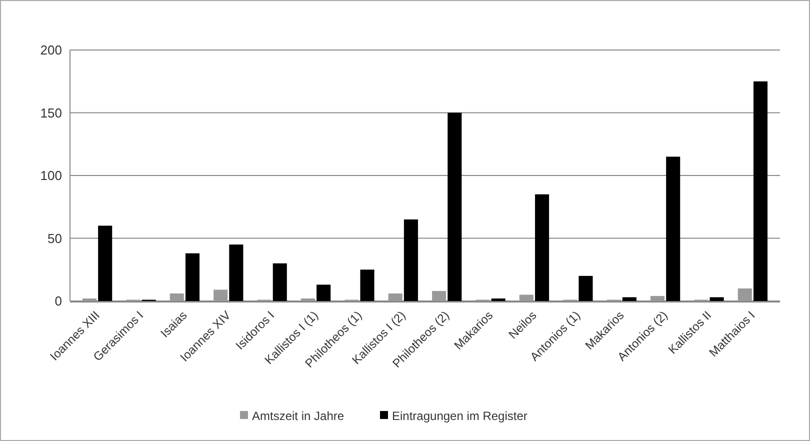 The width and height of the screenshot is (810, 441). Describe the element at coordinates (51, 50) in the screenshot. I see `y-tick-label: 200` at that location.